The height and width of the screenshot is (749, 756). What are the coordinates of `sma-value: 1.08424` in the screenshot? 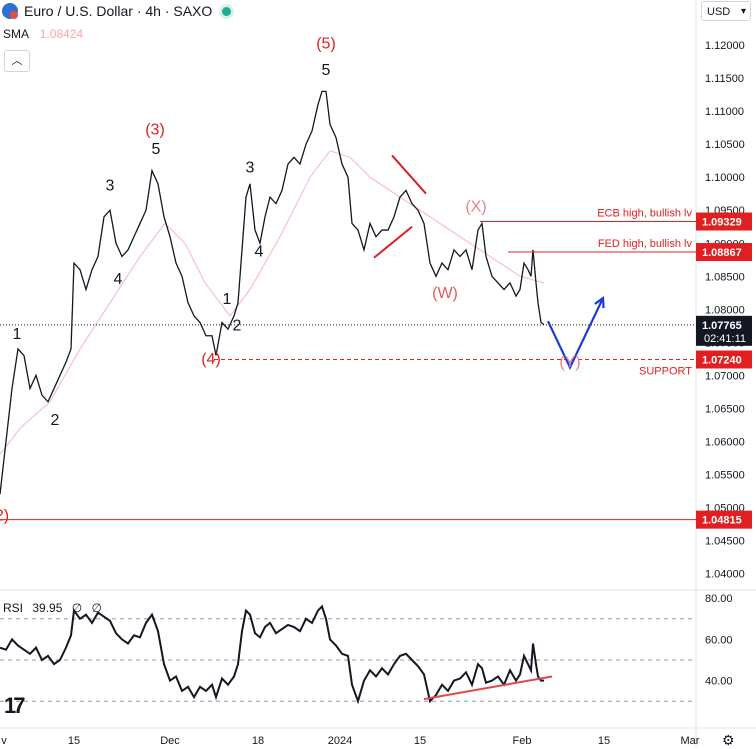 It's located at (61, 34).